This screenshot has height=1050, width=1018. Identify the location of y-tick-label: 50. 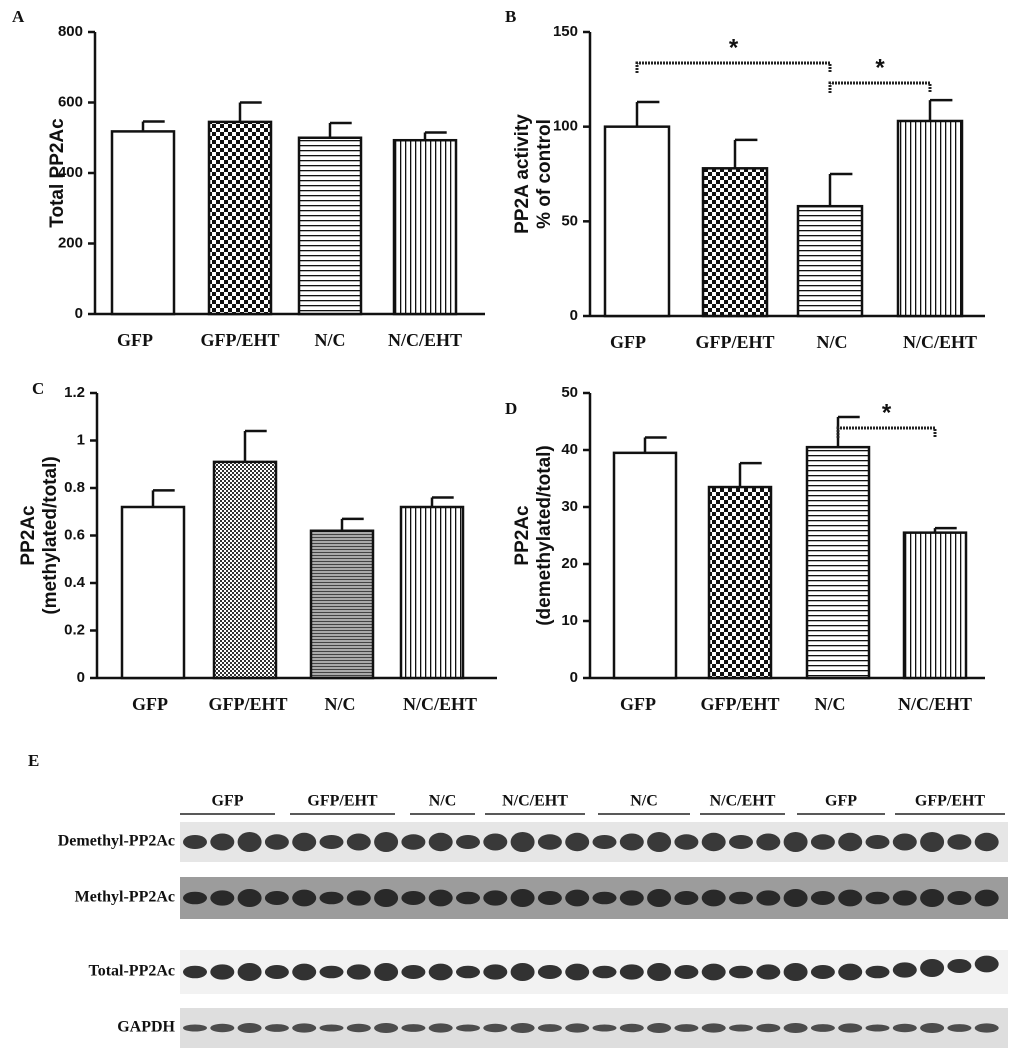
(569, 220).